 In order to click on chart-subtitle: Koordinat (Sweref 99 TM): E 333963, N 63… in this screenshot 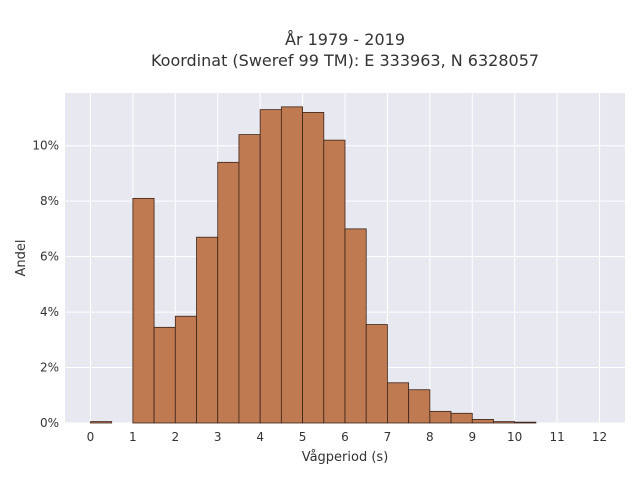, I will do `click(345, 60)`.